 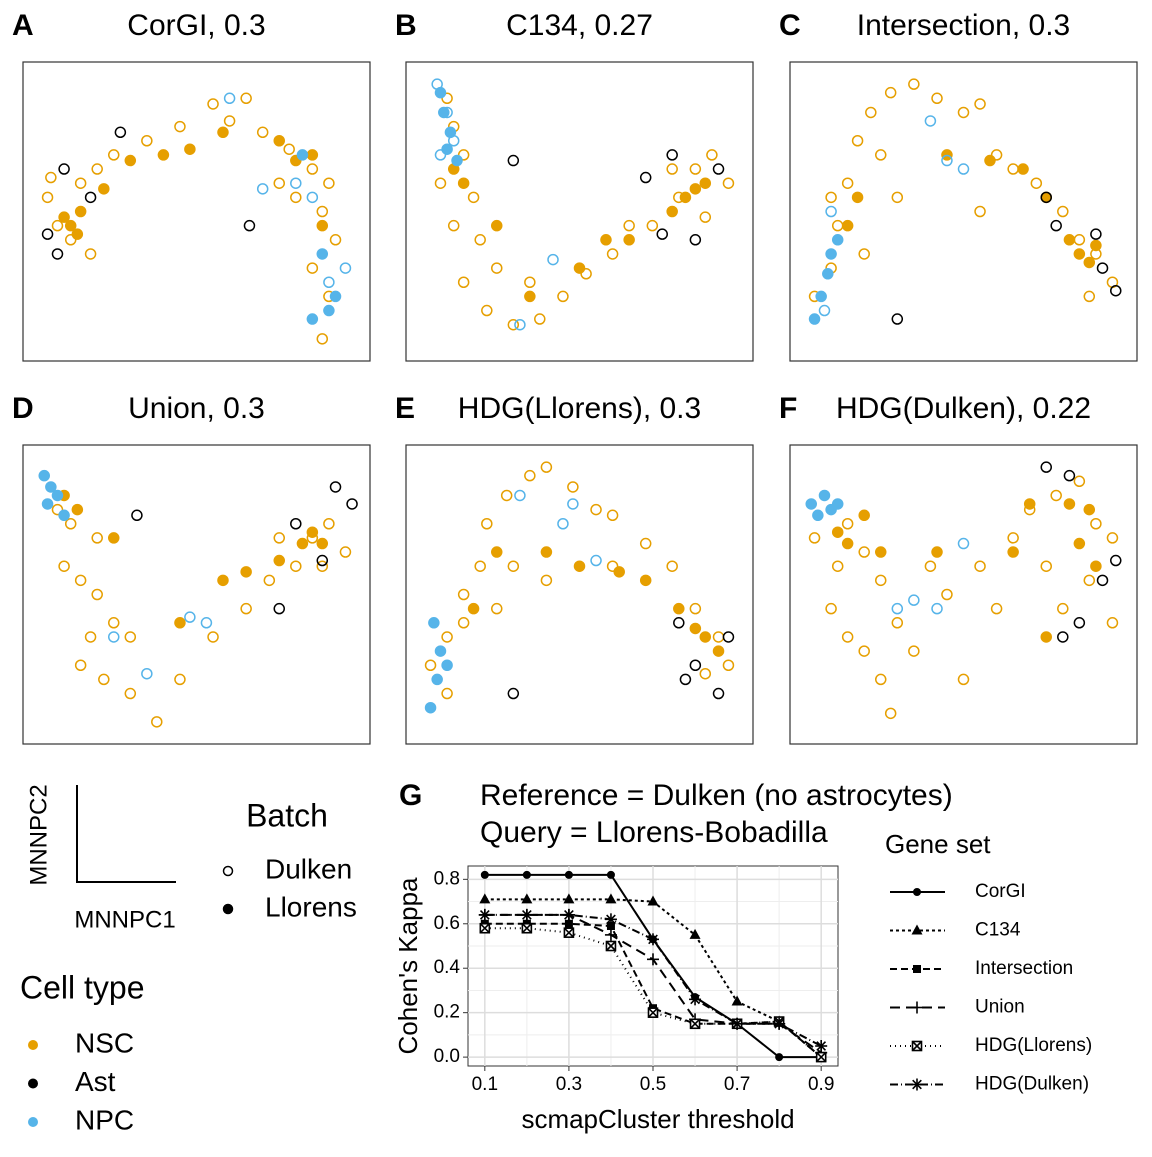 I want to click on cell-type-legend-title: Cell type, so click(x=82, y=987).